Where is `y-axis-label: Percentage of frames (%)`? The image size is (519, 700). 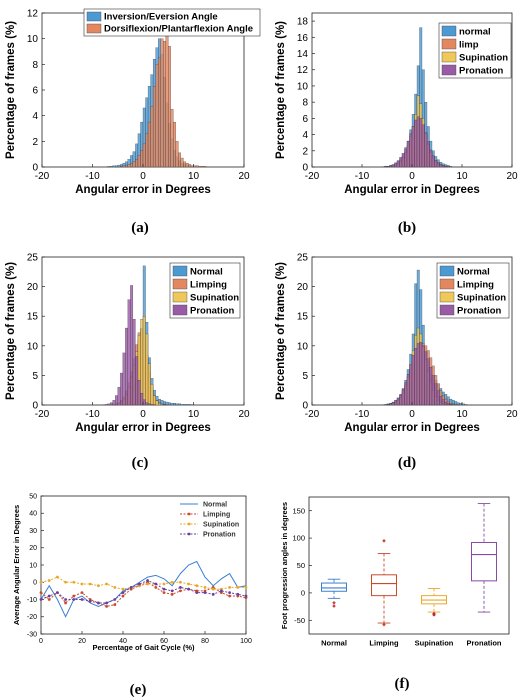
y-axis-label: Percentage of frames (%) is located at coordinates (11, 331).